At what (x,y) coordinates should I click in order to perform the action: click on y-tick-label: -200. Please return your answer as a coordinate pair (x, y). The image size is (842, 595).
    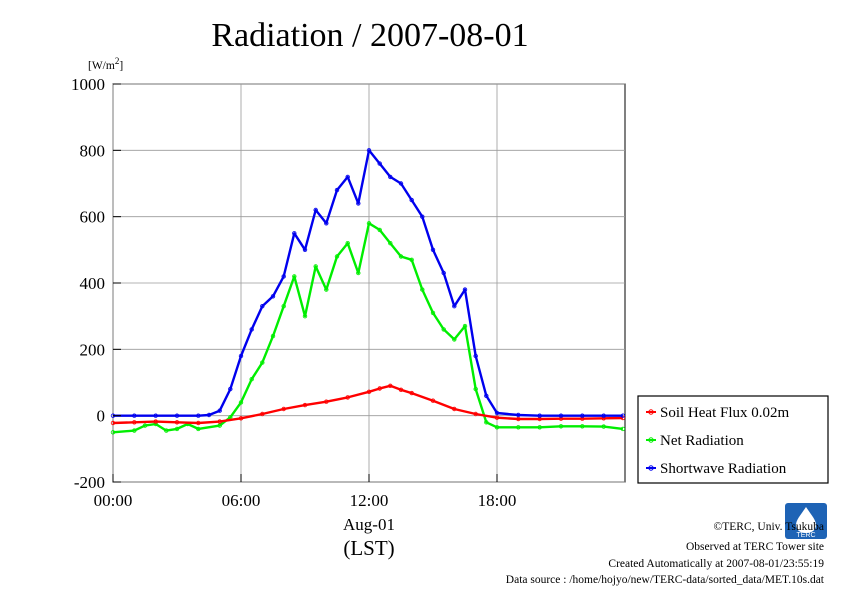
    Looking at the image, I should click on (89, 482).